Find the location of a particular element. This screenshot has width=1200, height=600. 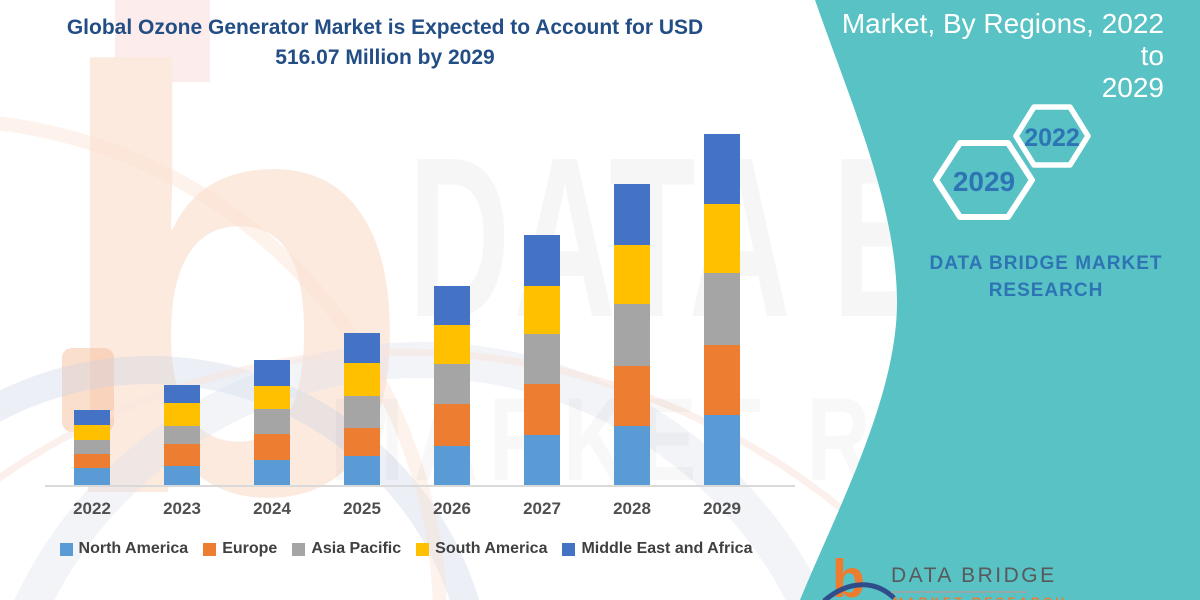

panel-brand-text: DATA BRIDGE MARKET RESEARCH is located at coordinates (1046, 277).